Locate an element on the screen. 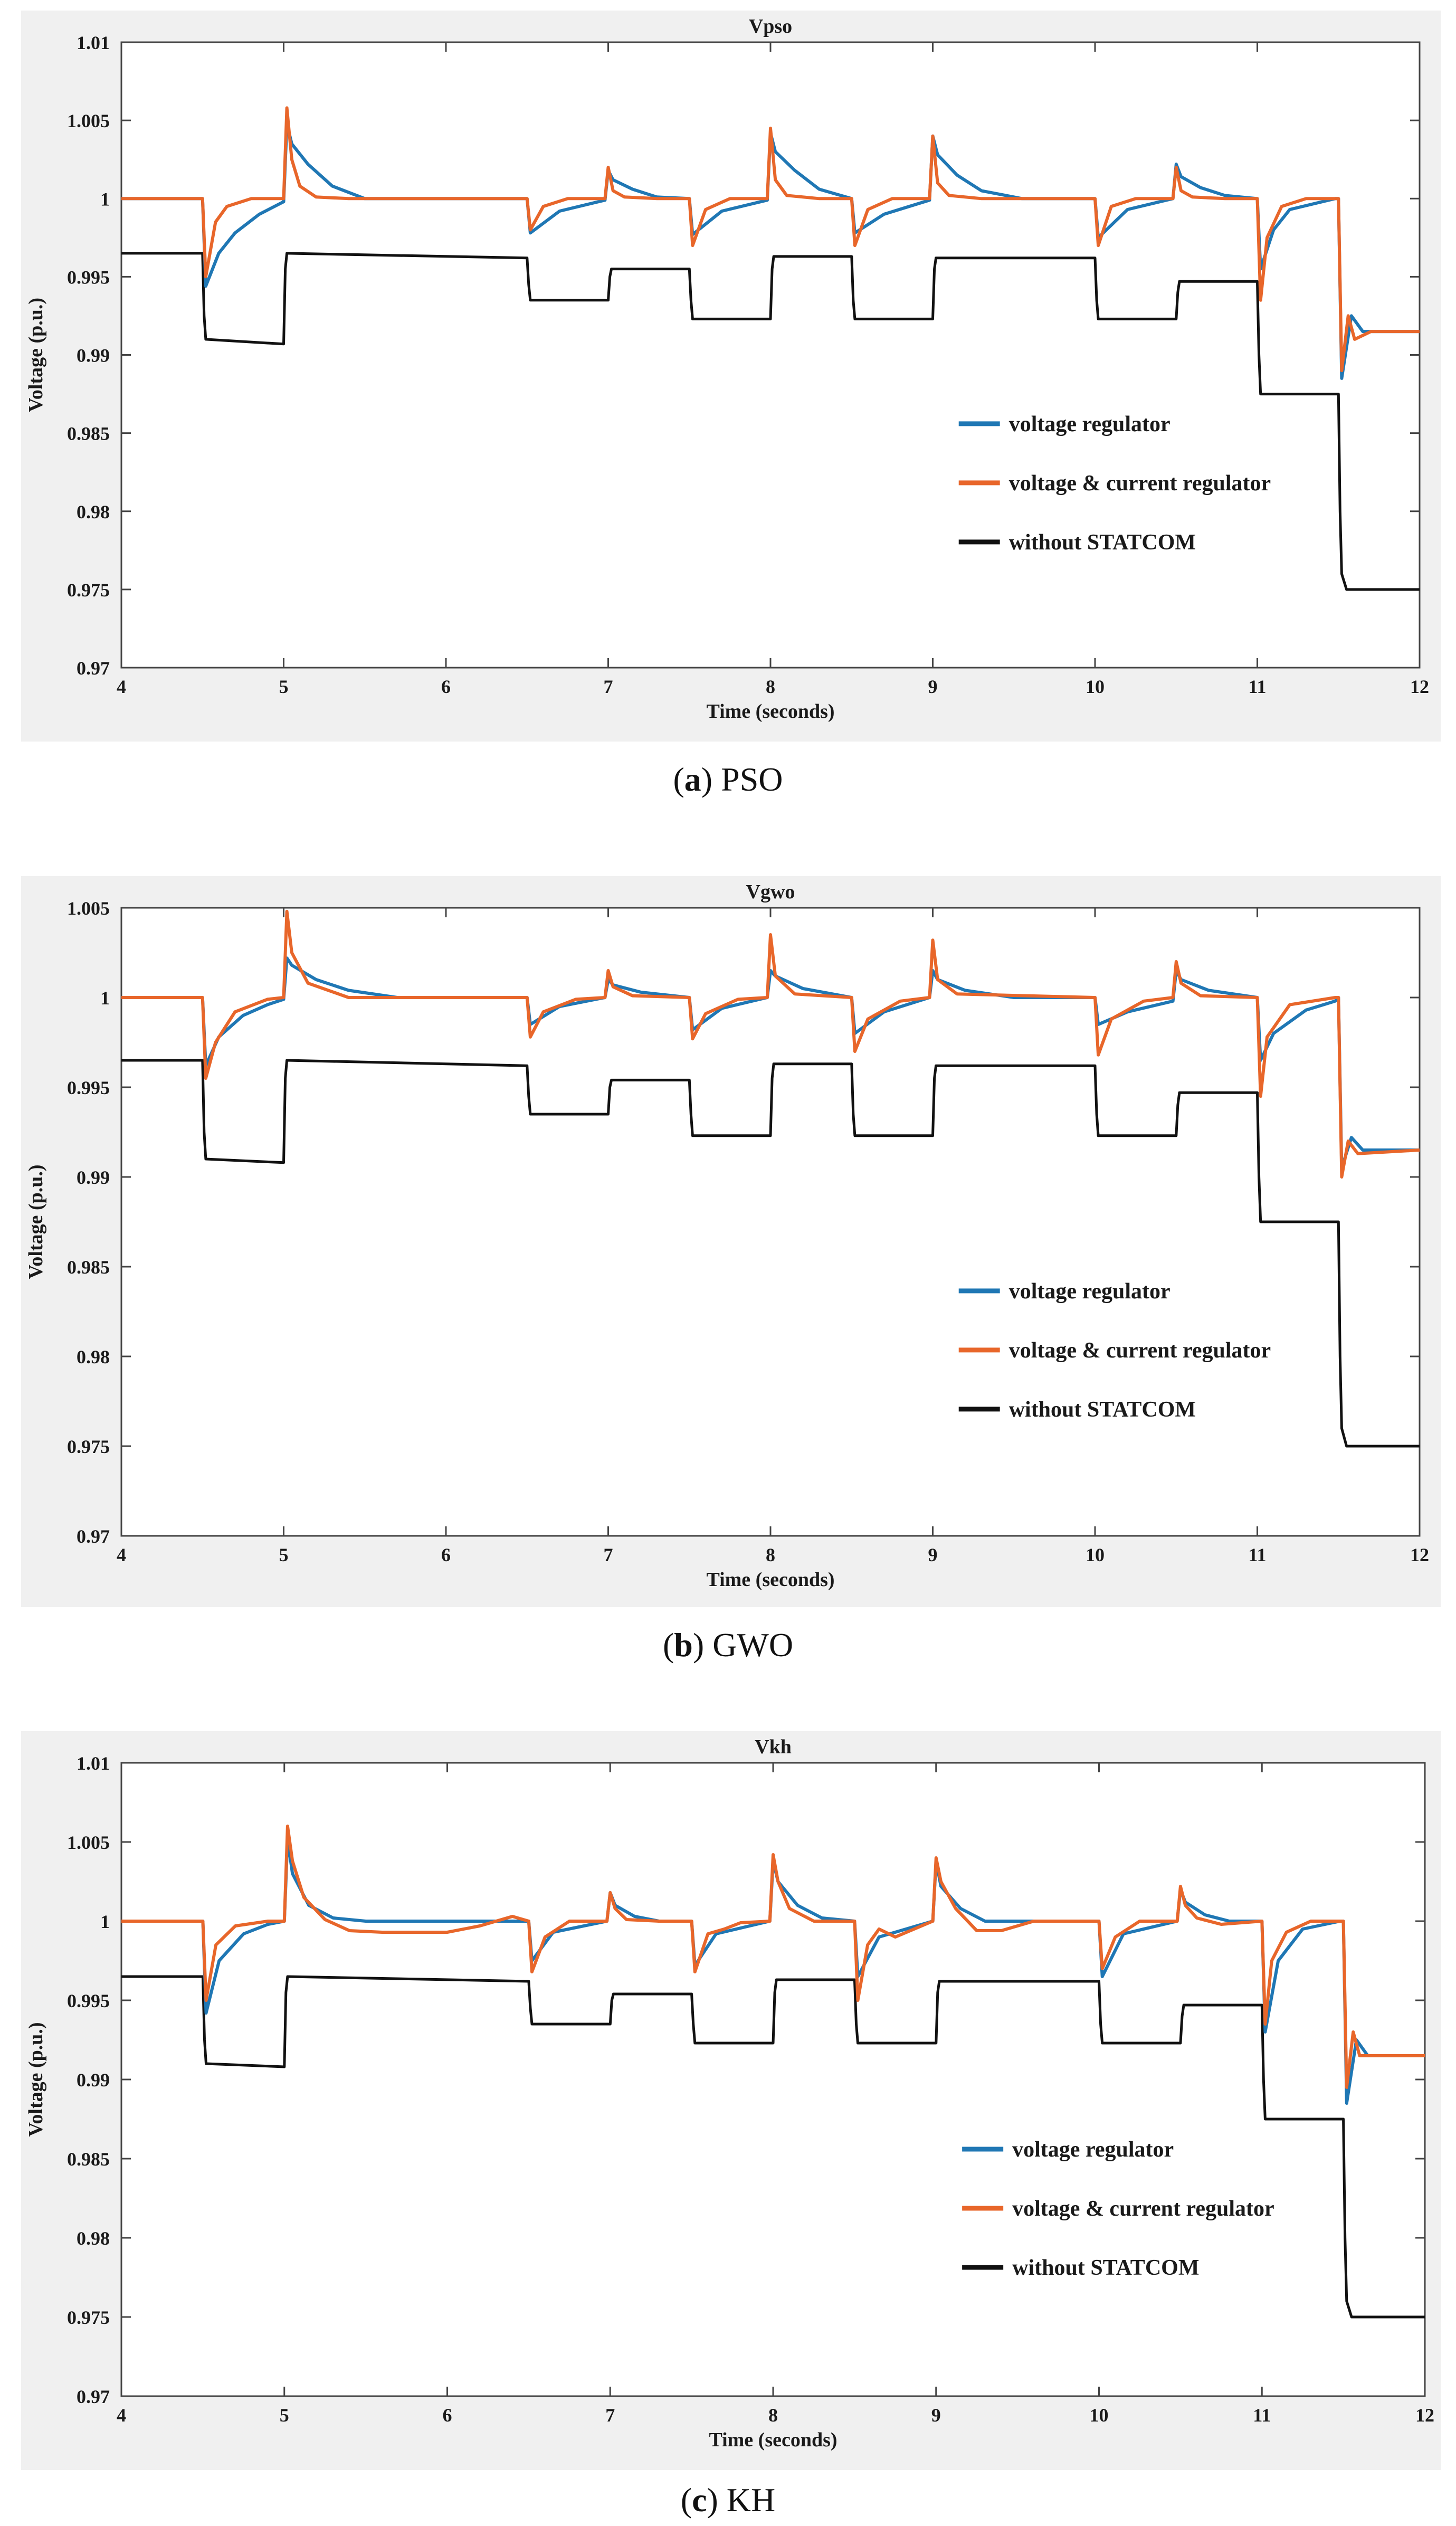 The image size is (1456, 2526). caption-text: PSO is located at coordinates (752, 779).